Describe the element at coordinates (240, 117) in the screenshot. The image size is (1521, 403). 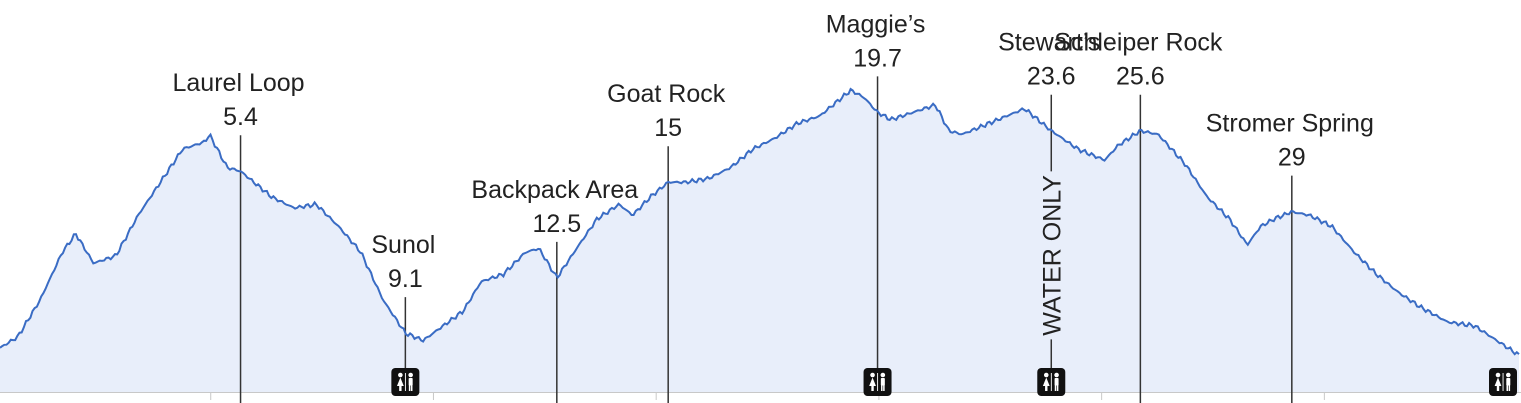
I see `aid-station-mile: 5.4` at that location.